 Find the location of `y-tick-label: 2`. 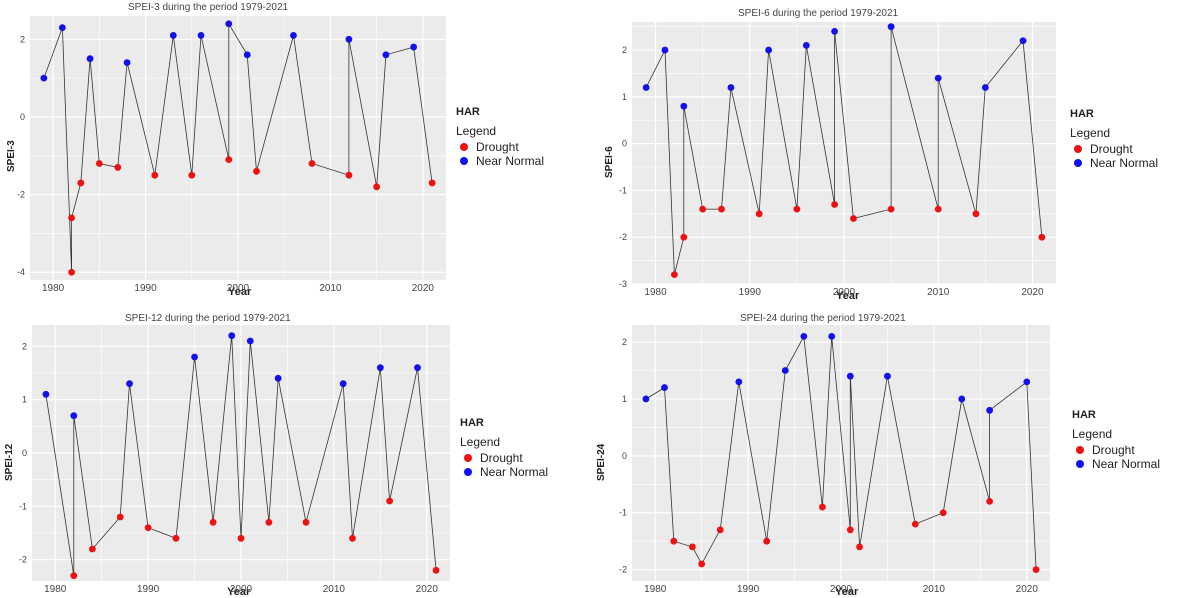

y-tick-label: 2 is located at coordinates (22, 39).